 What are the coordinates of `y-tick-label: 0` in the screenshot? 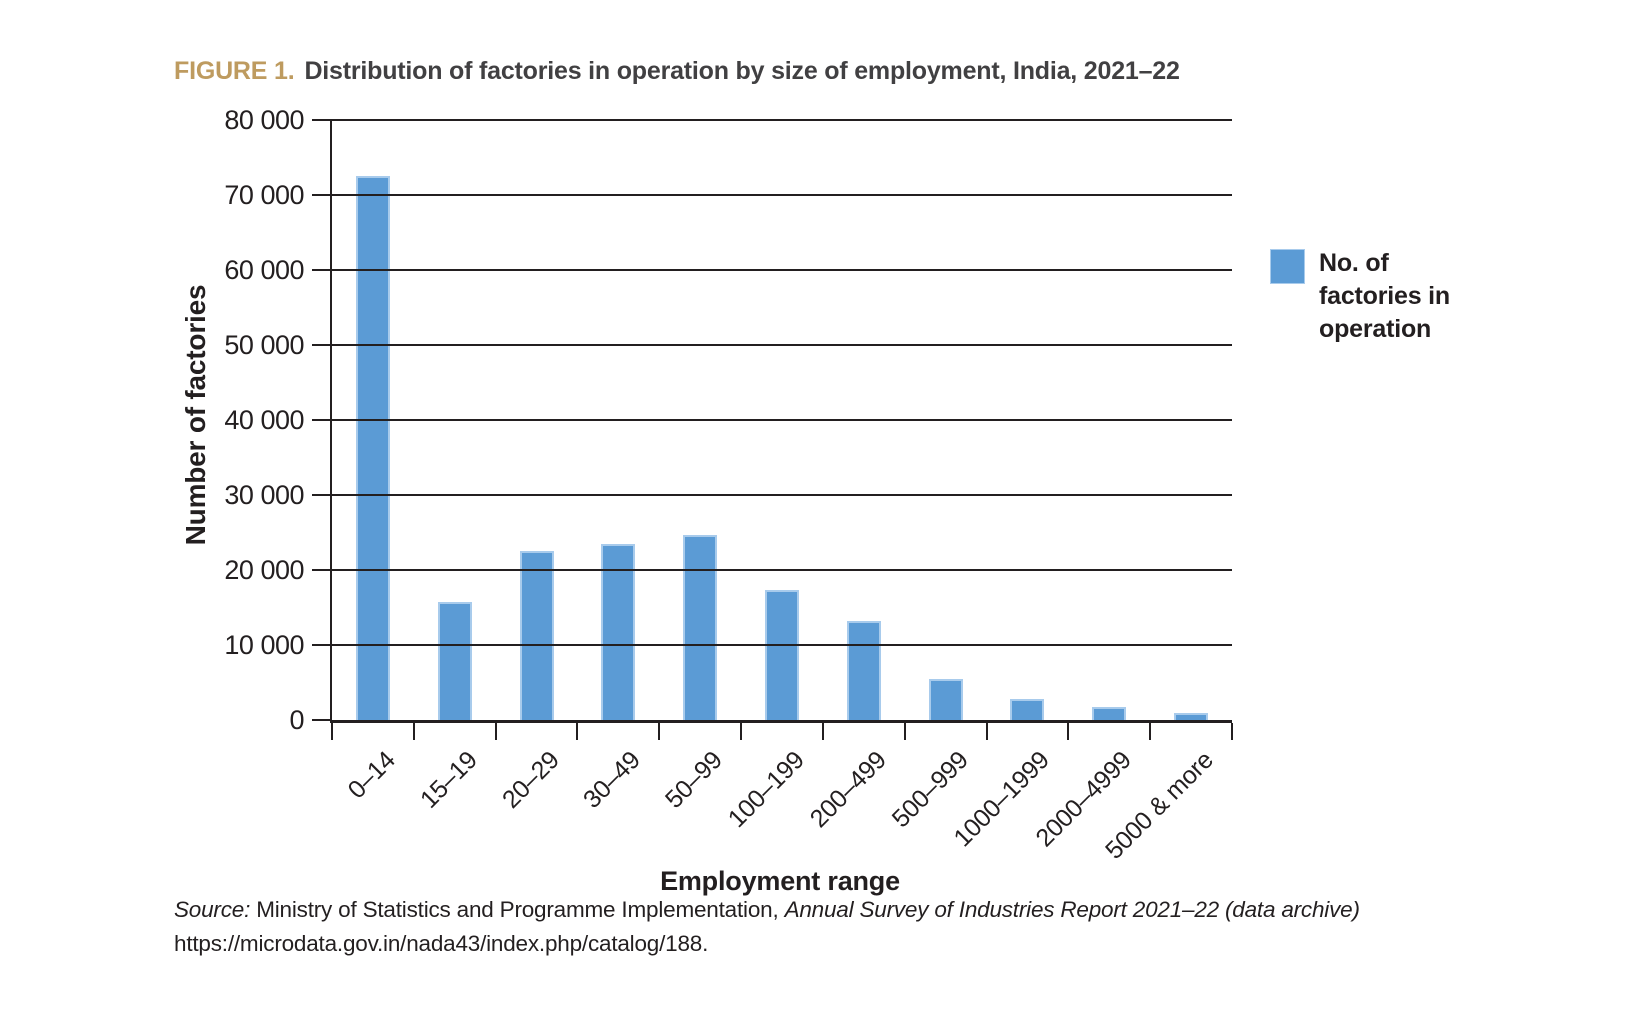 It's located at (296, 720).